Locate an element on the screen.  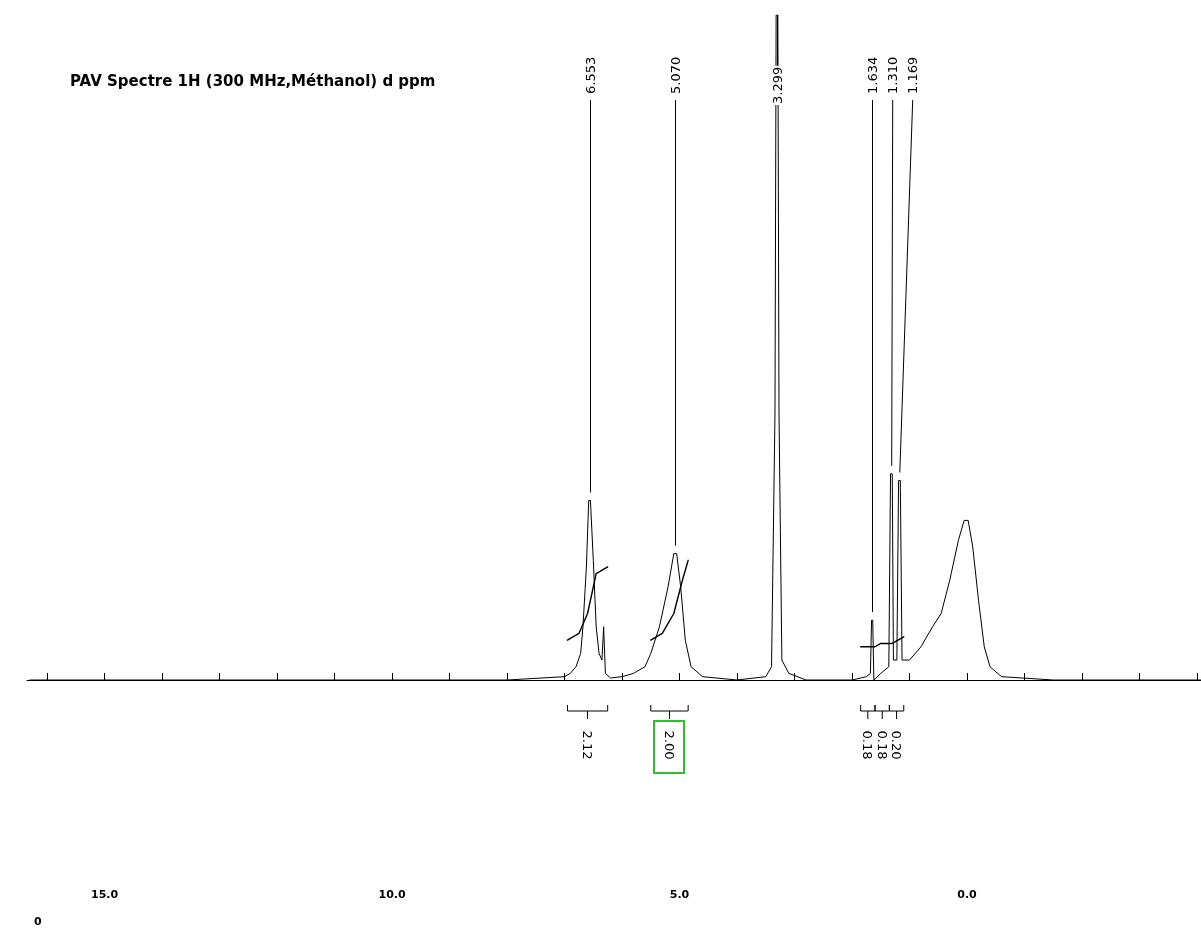
x-tick-label: 5.0 is located at coordinates (679, 894).